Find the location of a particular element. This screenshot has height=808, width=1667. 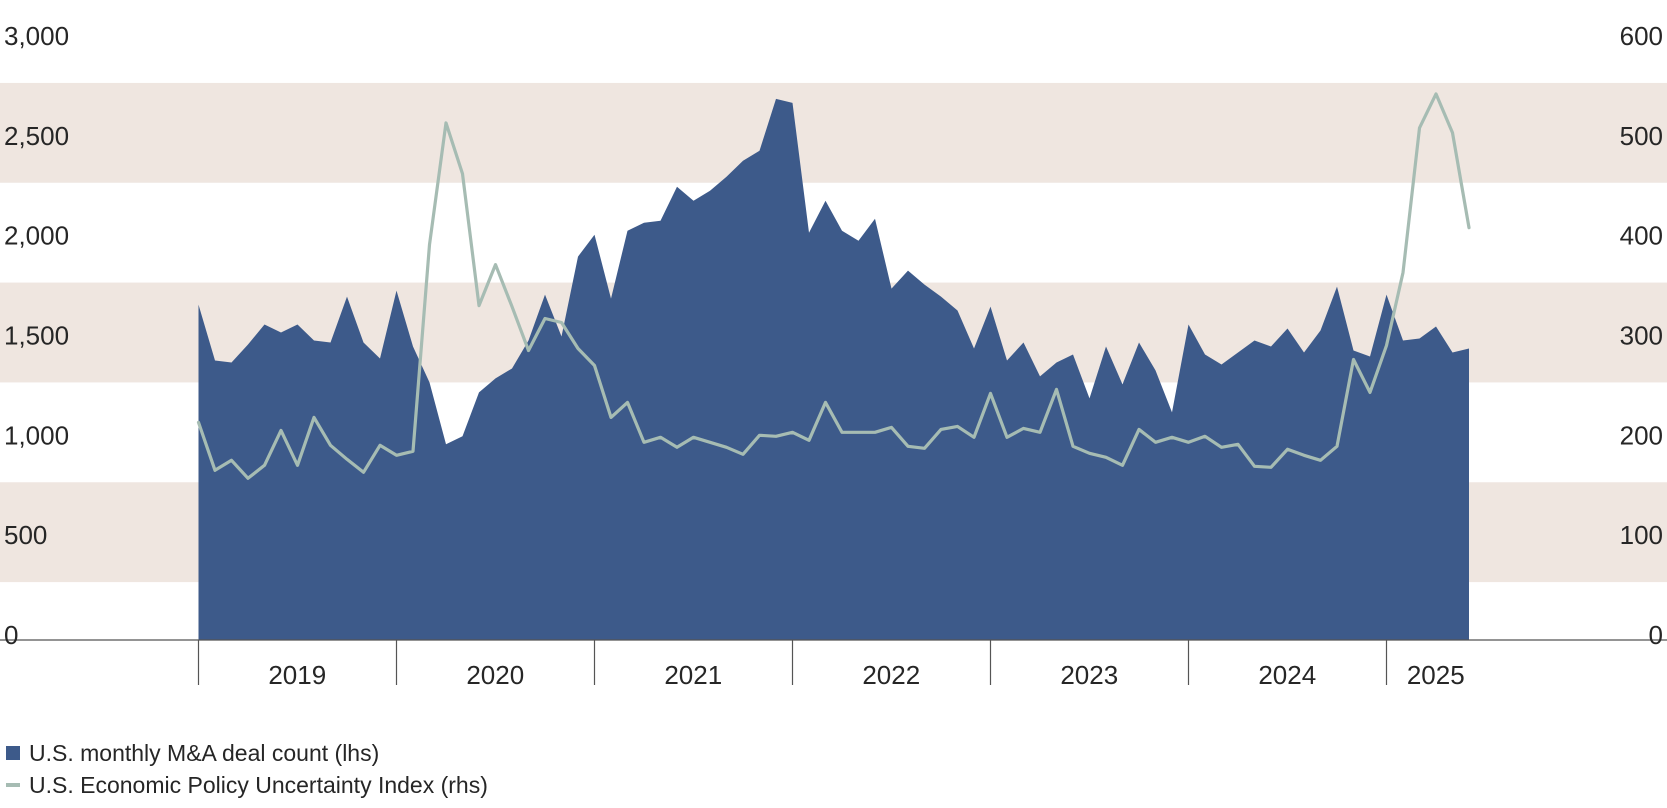

x-tick-label: 2021 is located at coordinates (693, 675).